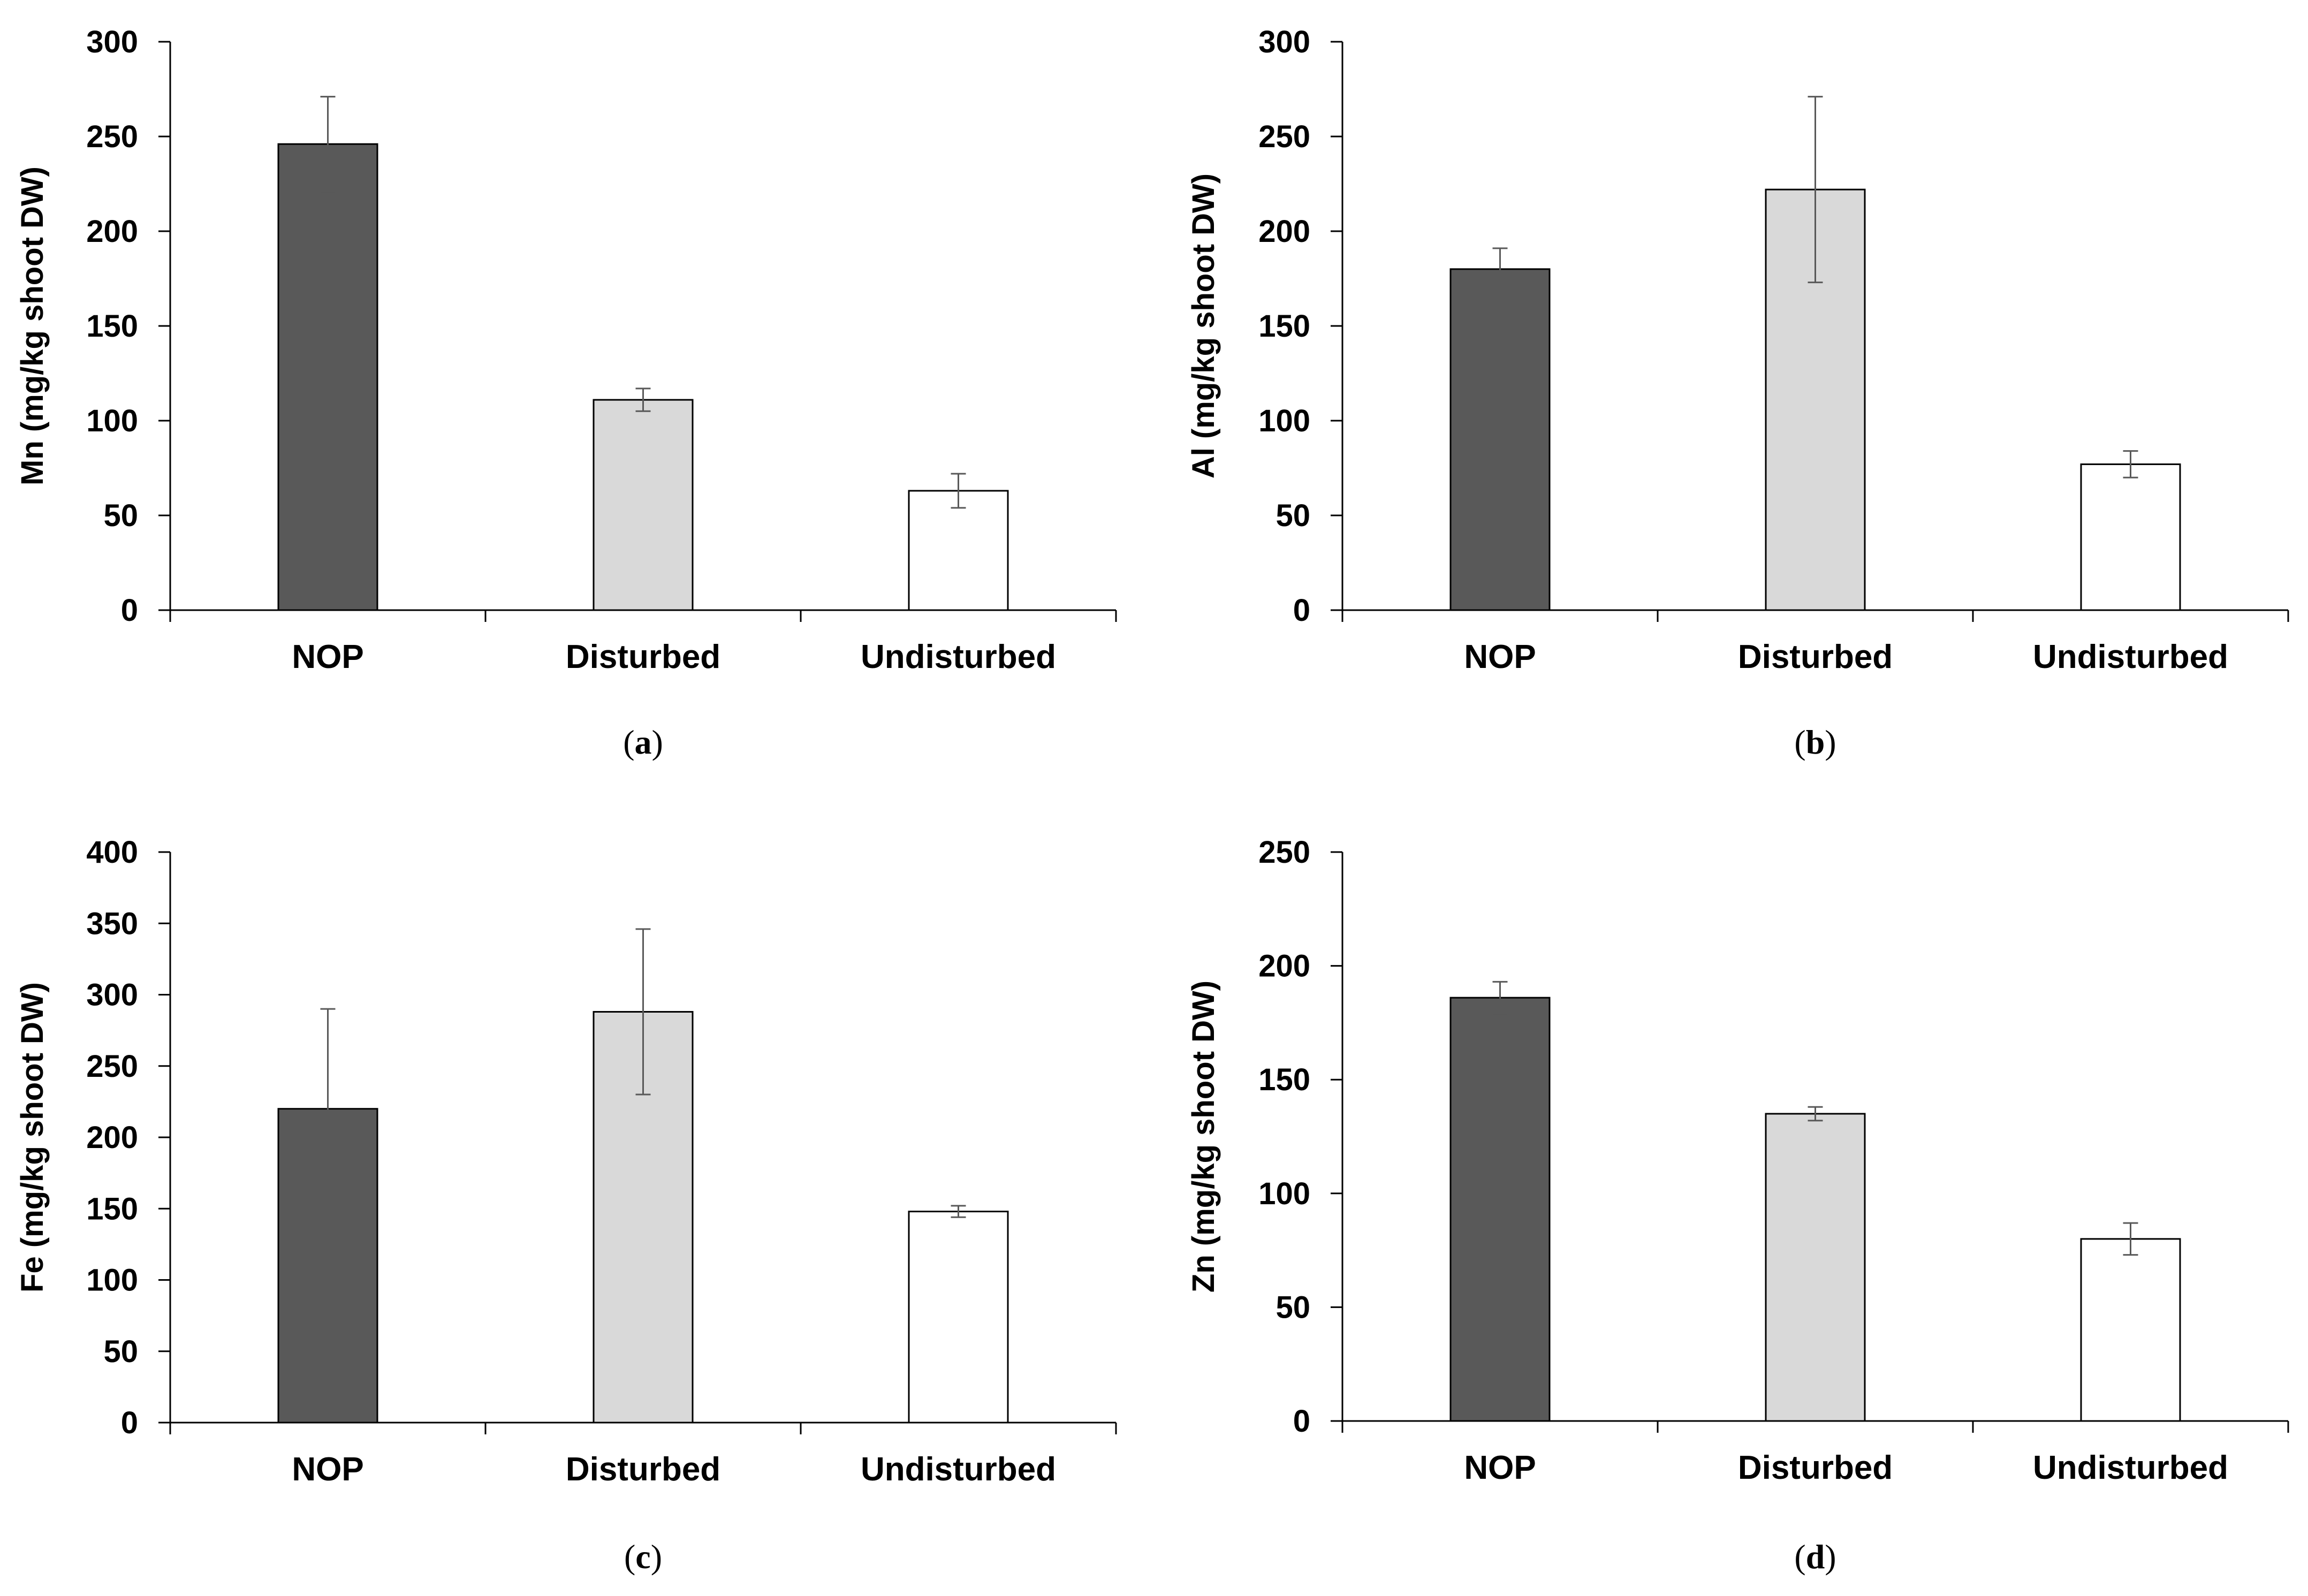 This screenshot has height=1596, width=2308. Describe the element at coordinates (112, 923) in the screenshot. I see `y-tick-label: 350` at that location.